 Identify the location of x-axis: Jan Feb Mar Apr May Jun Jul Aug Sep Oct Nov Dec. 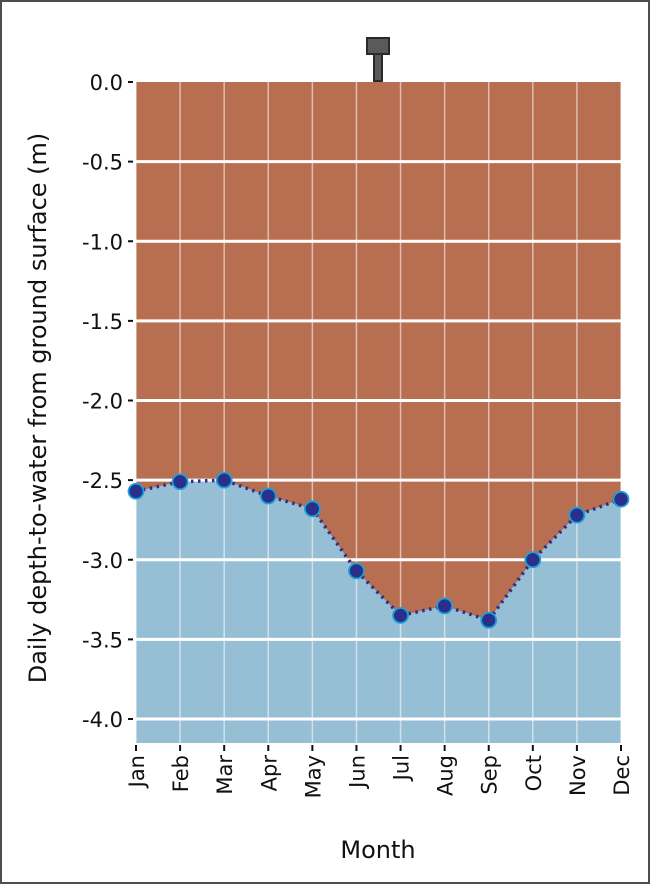
(379, 771).